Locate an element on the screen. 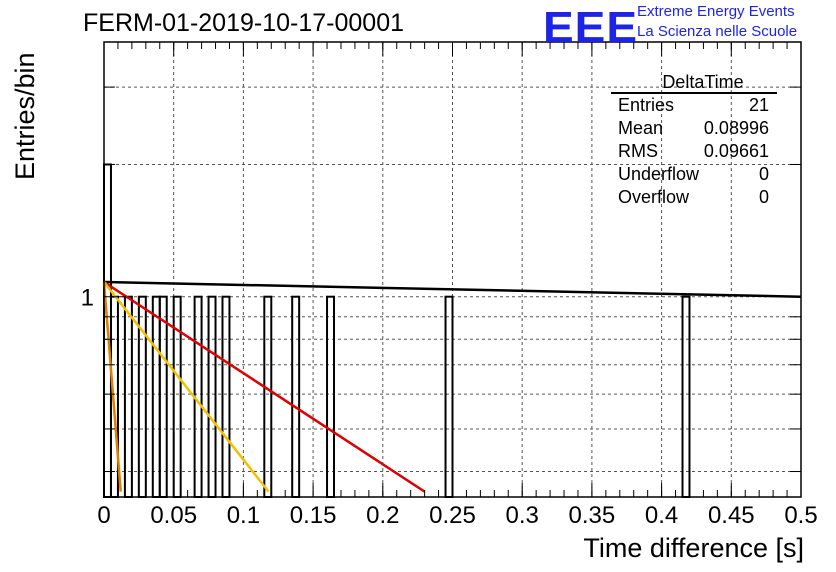  stats-row-underflow: Underflow 0 is located at coordinates (694, 174).